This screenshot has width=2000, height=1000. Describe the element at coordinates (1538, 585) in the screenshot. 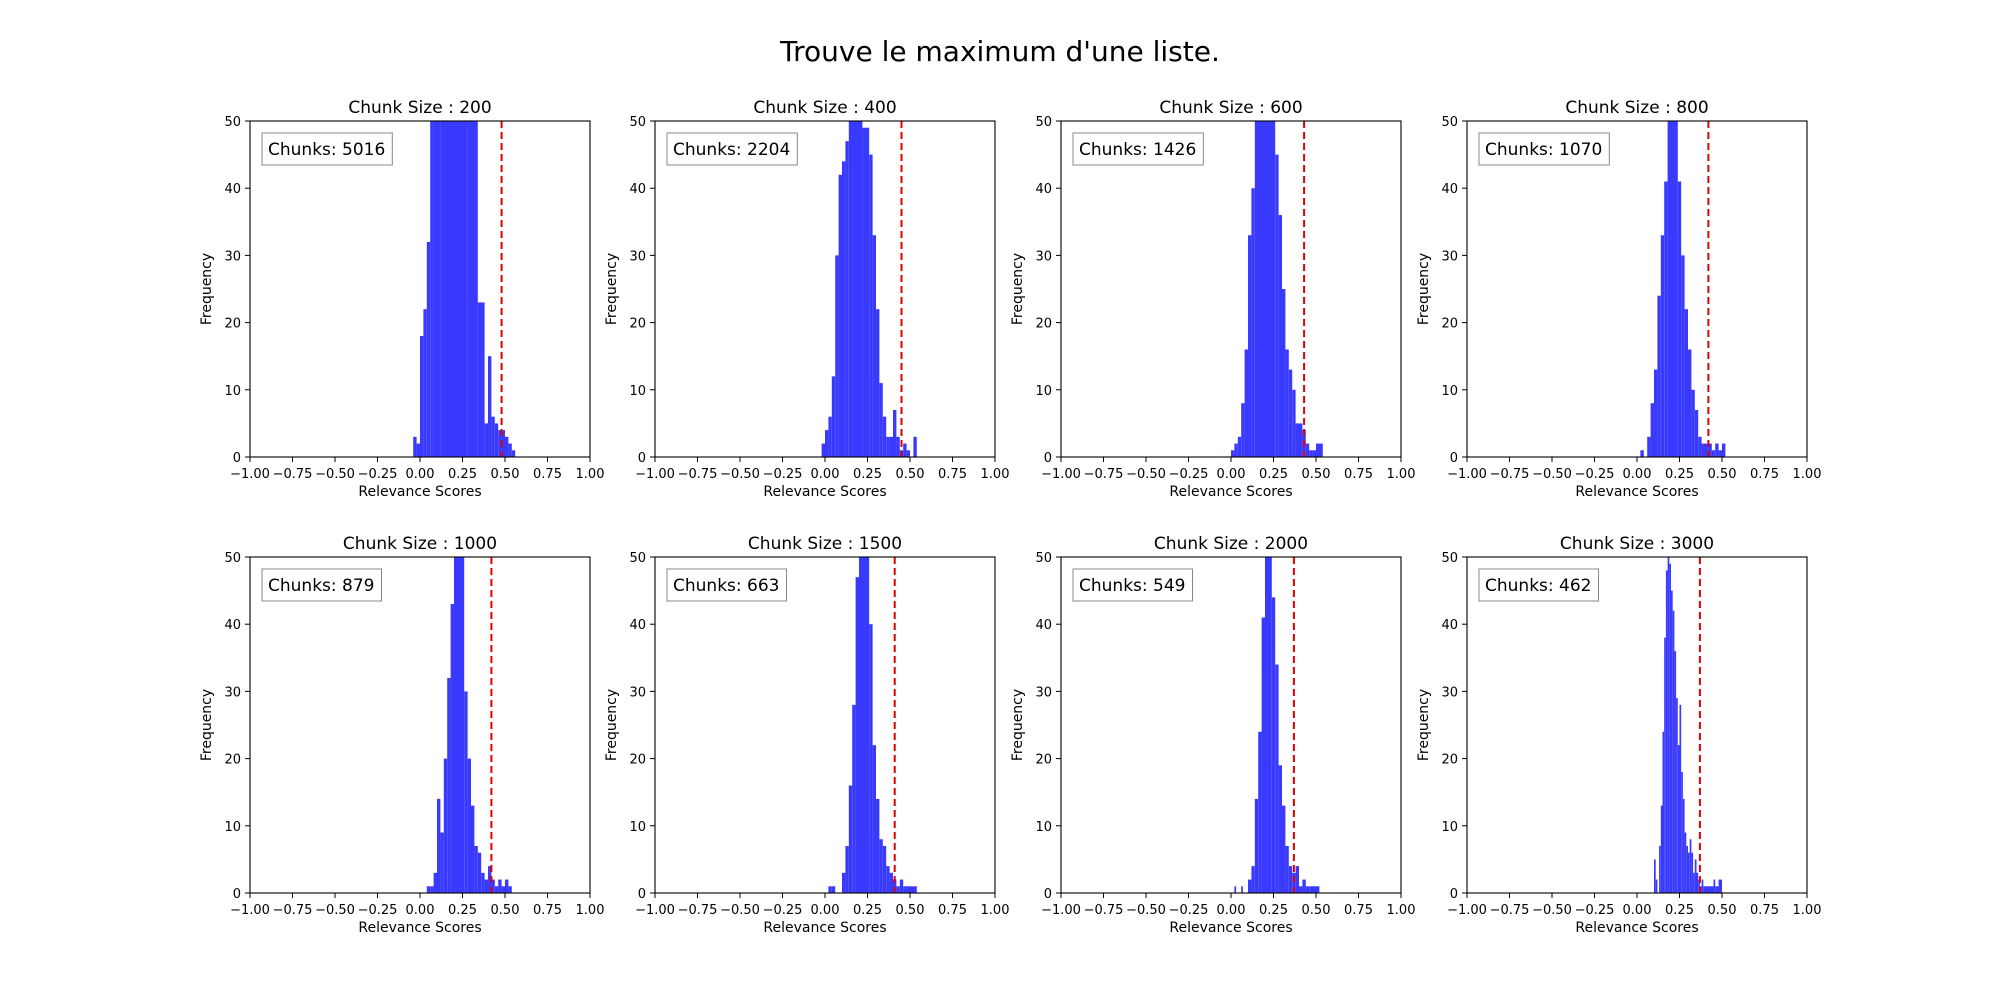

I see `chunks-annotation: Chunks: 462` at that location.